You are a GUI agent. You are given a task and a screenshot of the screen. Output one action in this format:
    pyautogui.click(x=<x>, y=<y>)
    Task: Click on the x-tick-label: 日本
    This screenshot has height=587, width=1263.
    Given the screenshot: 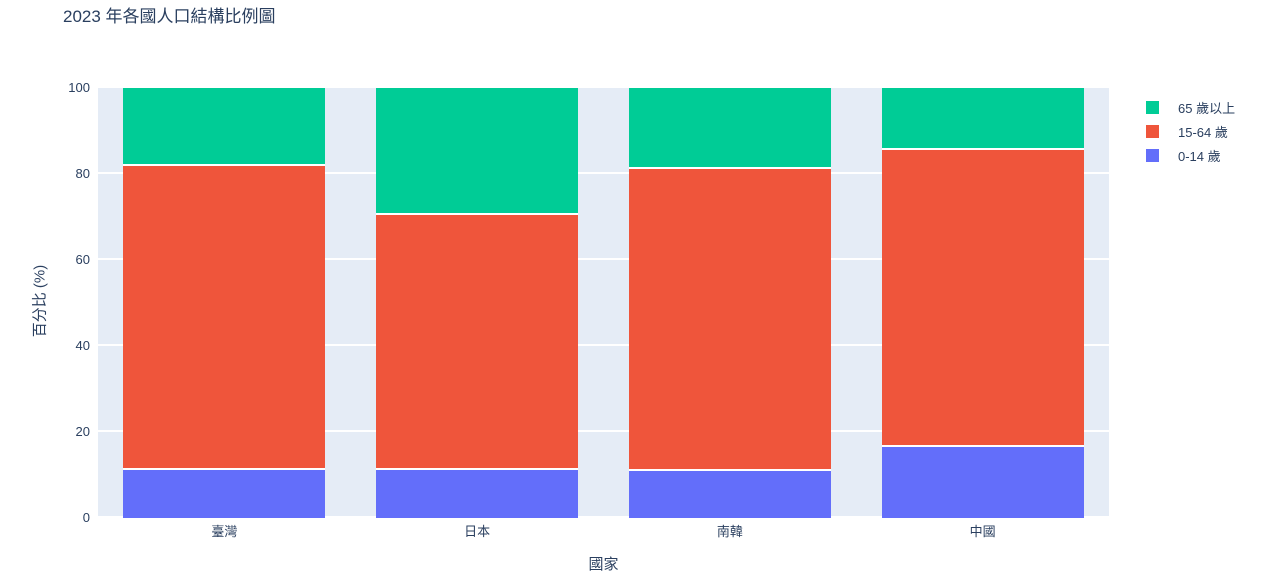 What is the action you would take?
    pyautogui.click(x=477, y=531)
    